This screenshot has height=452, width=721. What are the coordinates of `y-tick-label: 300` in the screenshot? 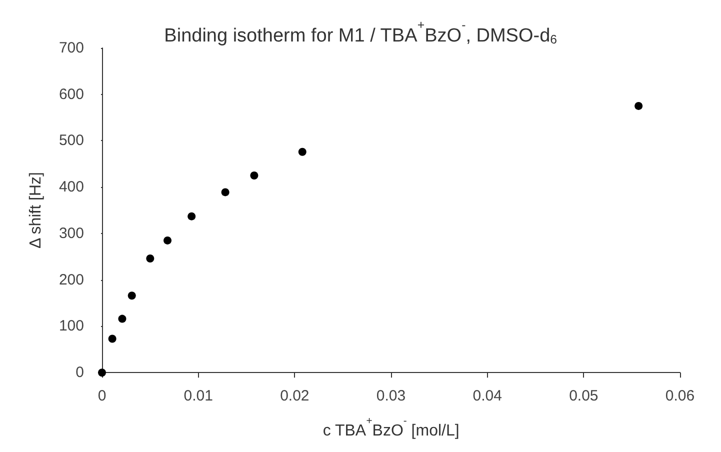 It's located at (71, 233).